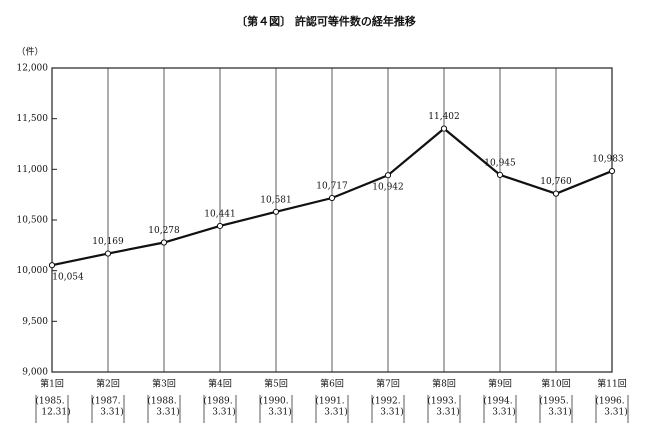 This screenshot has width=652, height=442. What do you see at coordinates (609, 401) in the screenshot?
I see `x-tick-date: (1996.` at bounding box center [609, 401].